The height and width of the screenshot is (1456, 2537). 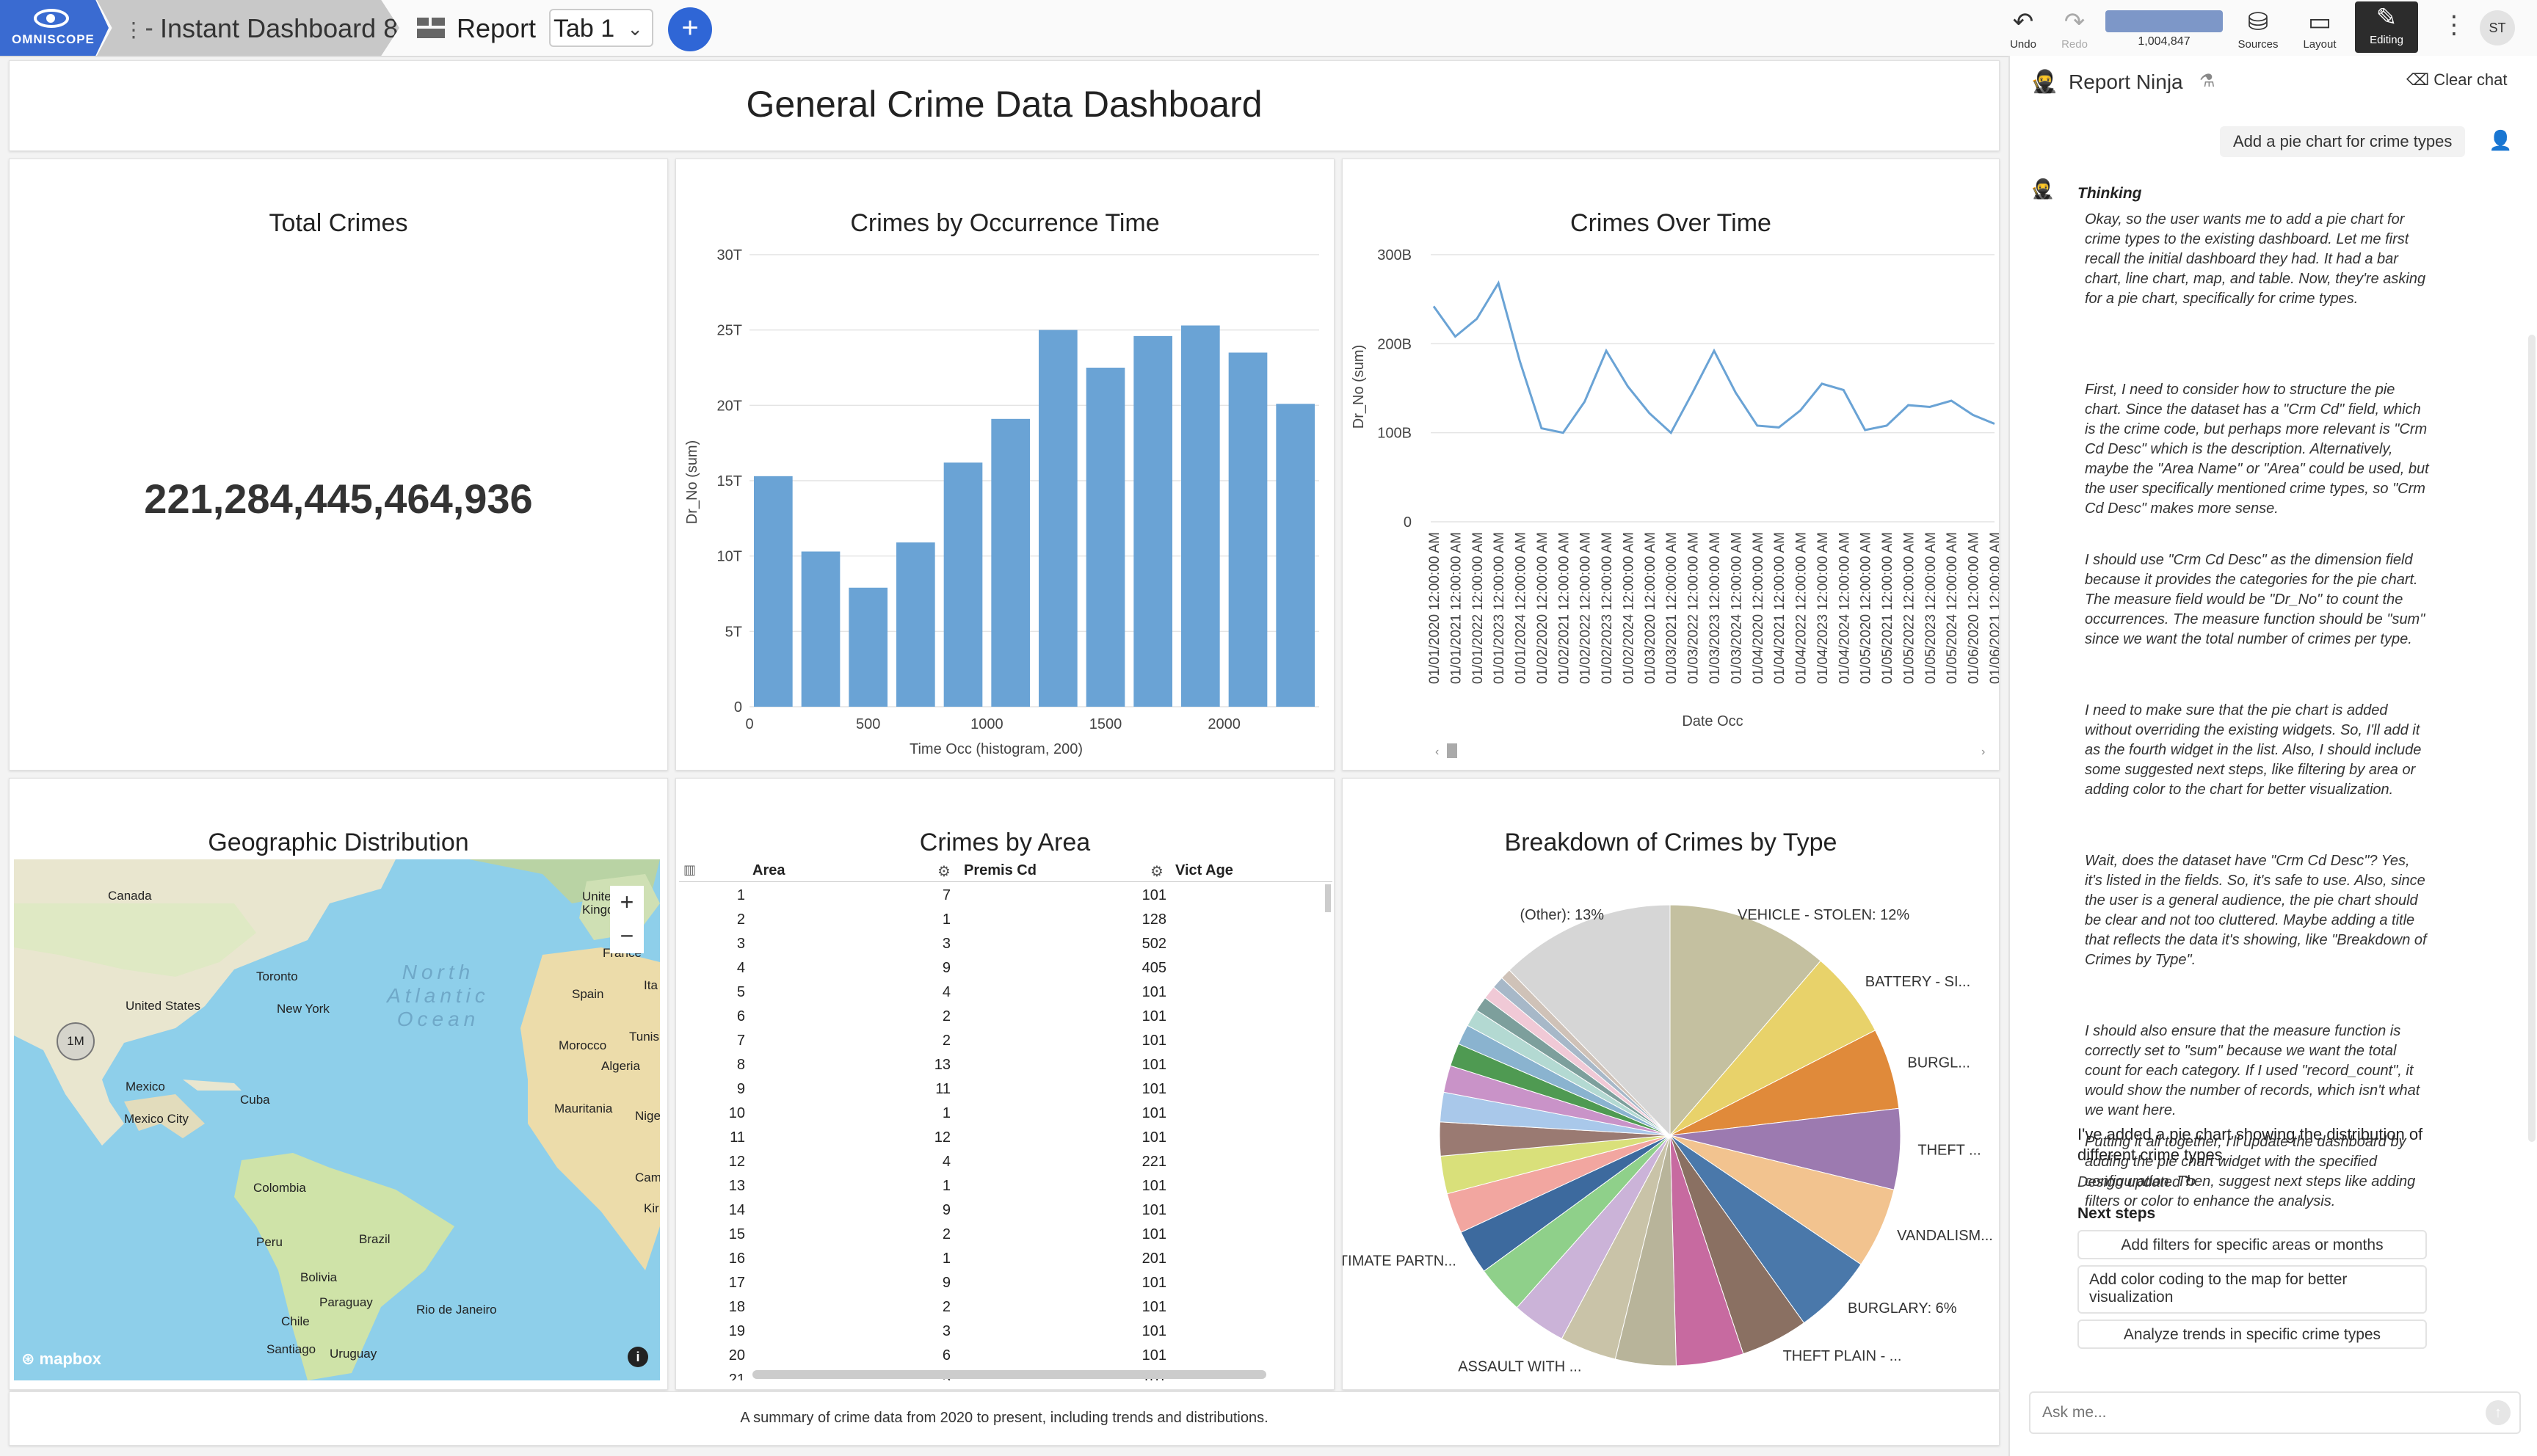 I want to click on table-row: 13 1 101, so click(x=1006, y=1187).